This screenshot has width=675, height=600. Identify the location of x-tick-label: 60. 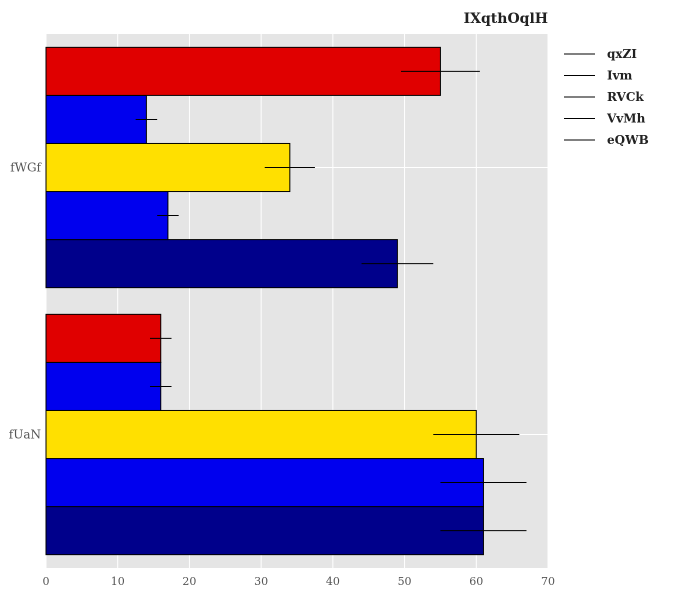
(476, 581).